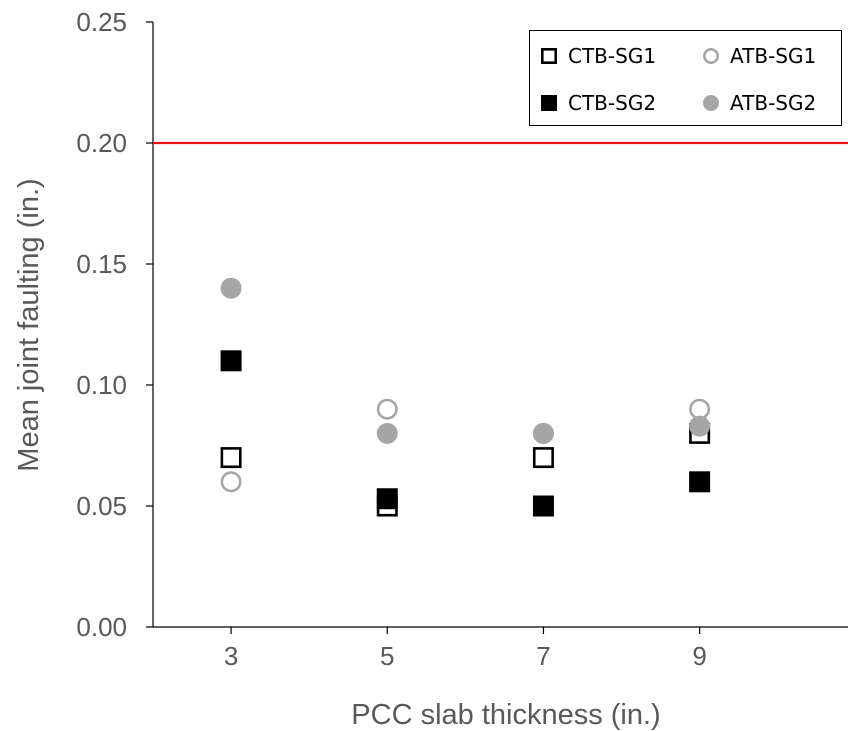 Image resolution: width=848 pixels, height=731 pixels. I want to click on y-tick-label: 0.20, so click(101, 143).